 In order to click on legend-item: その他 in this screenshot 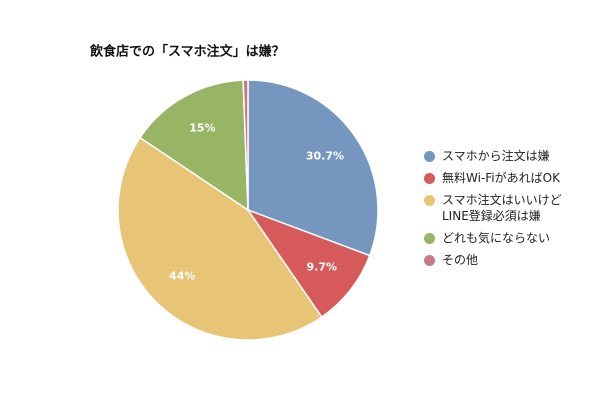, I will do `click(493, 260)`.